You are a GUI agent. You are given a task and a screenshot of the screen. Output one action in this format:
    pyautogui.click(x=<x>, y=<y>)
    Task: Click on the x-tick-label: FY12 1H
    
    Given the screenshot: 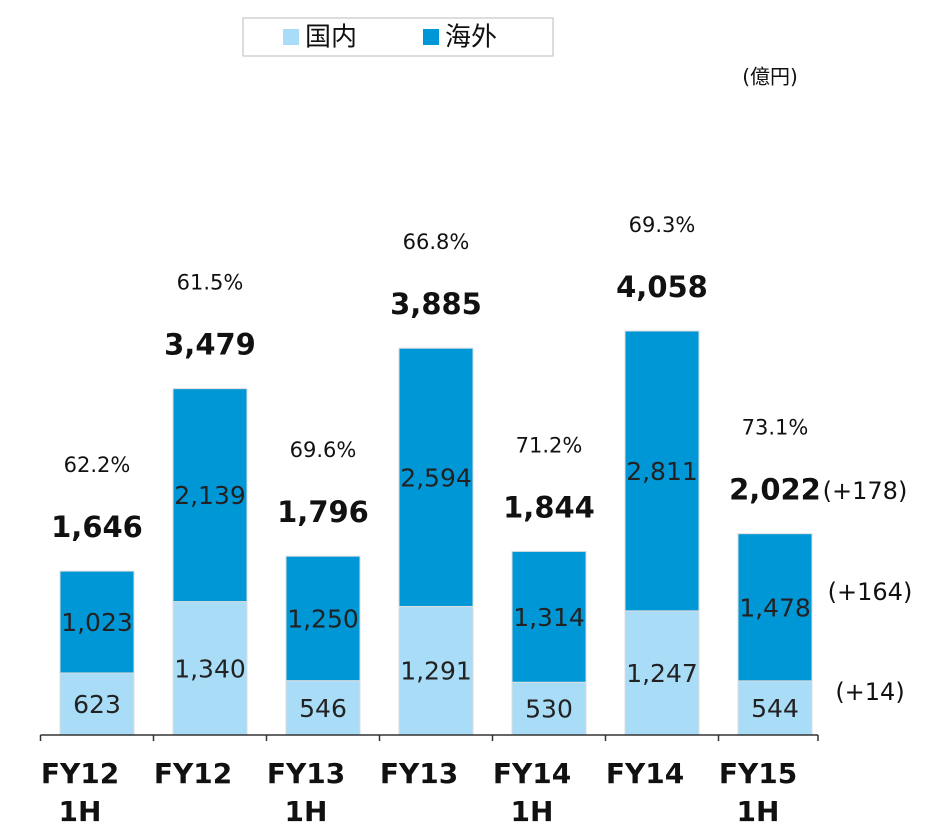 What is the action you would take?
    pyautogui.click(x=80, y=792)
    